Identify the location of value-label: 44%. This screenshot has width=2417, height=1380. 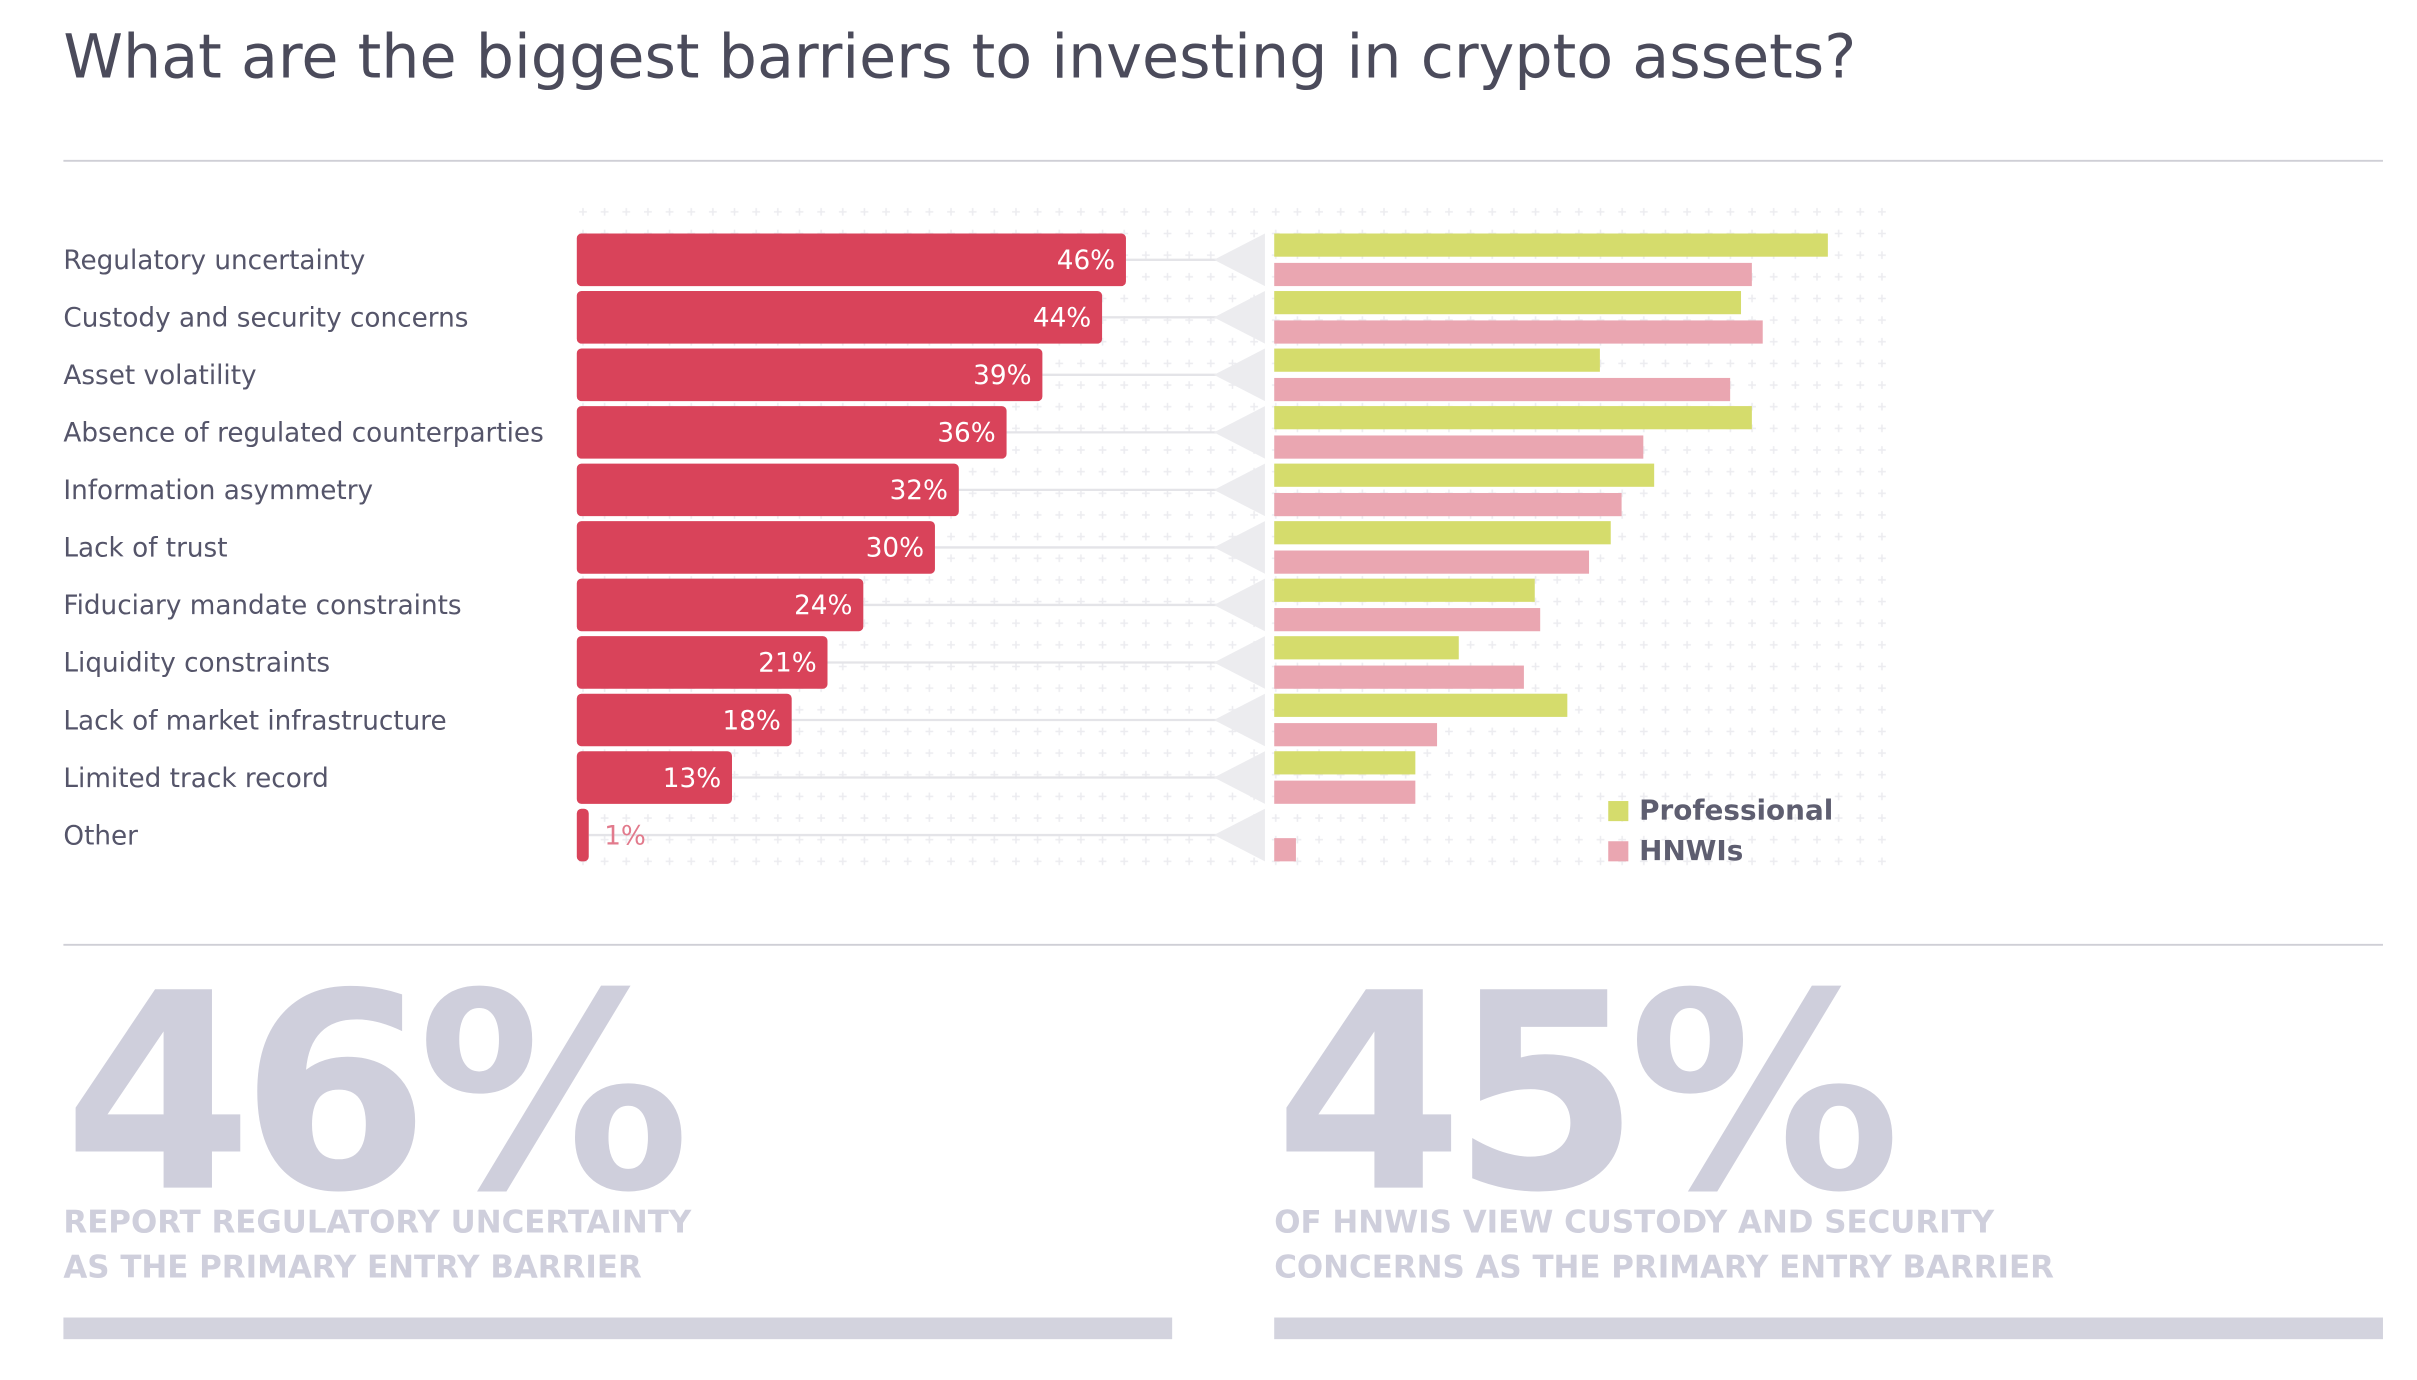
(1062, 319).